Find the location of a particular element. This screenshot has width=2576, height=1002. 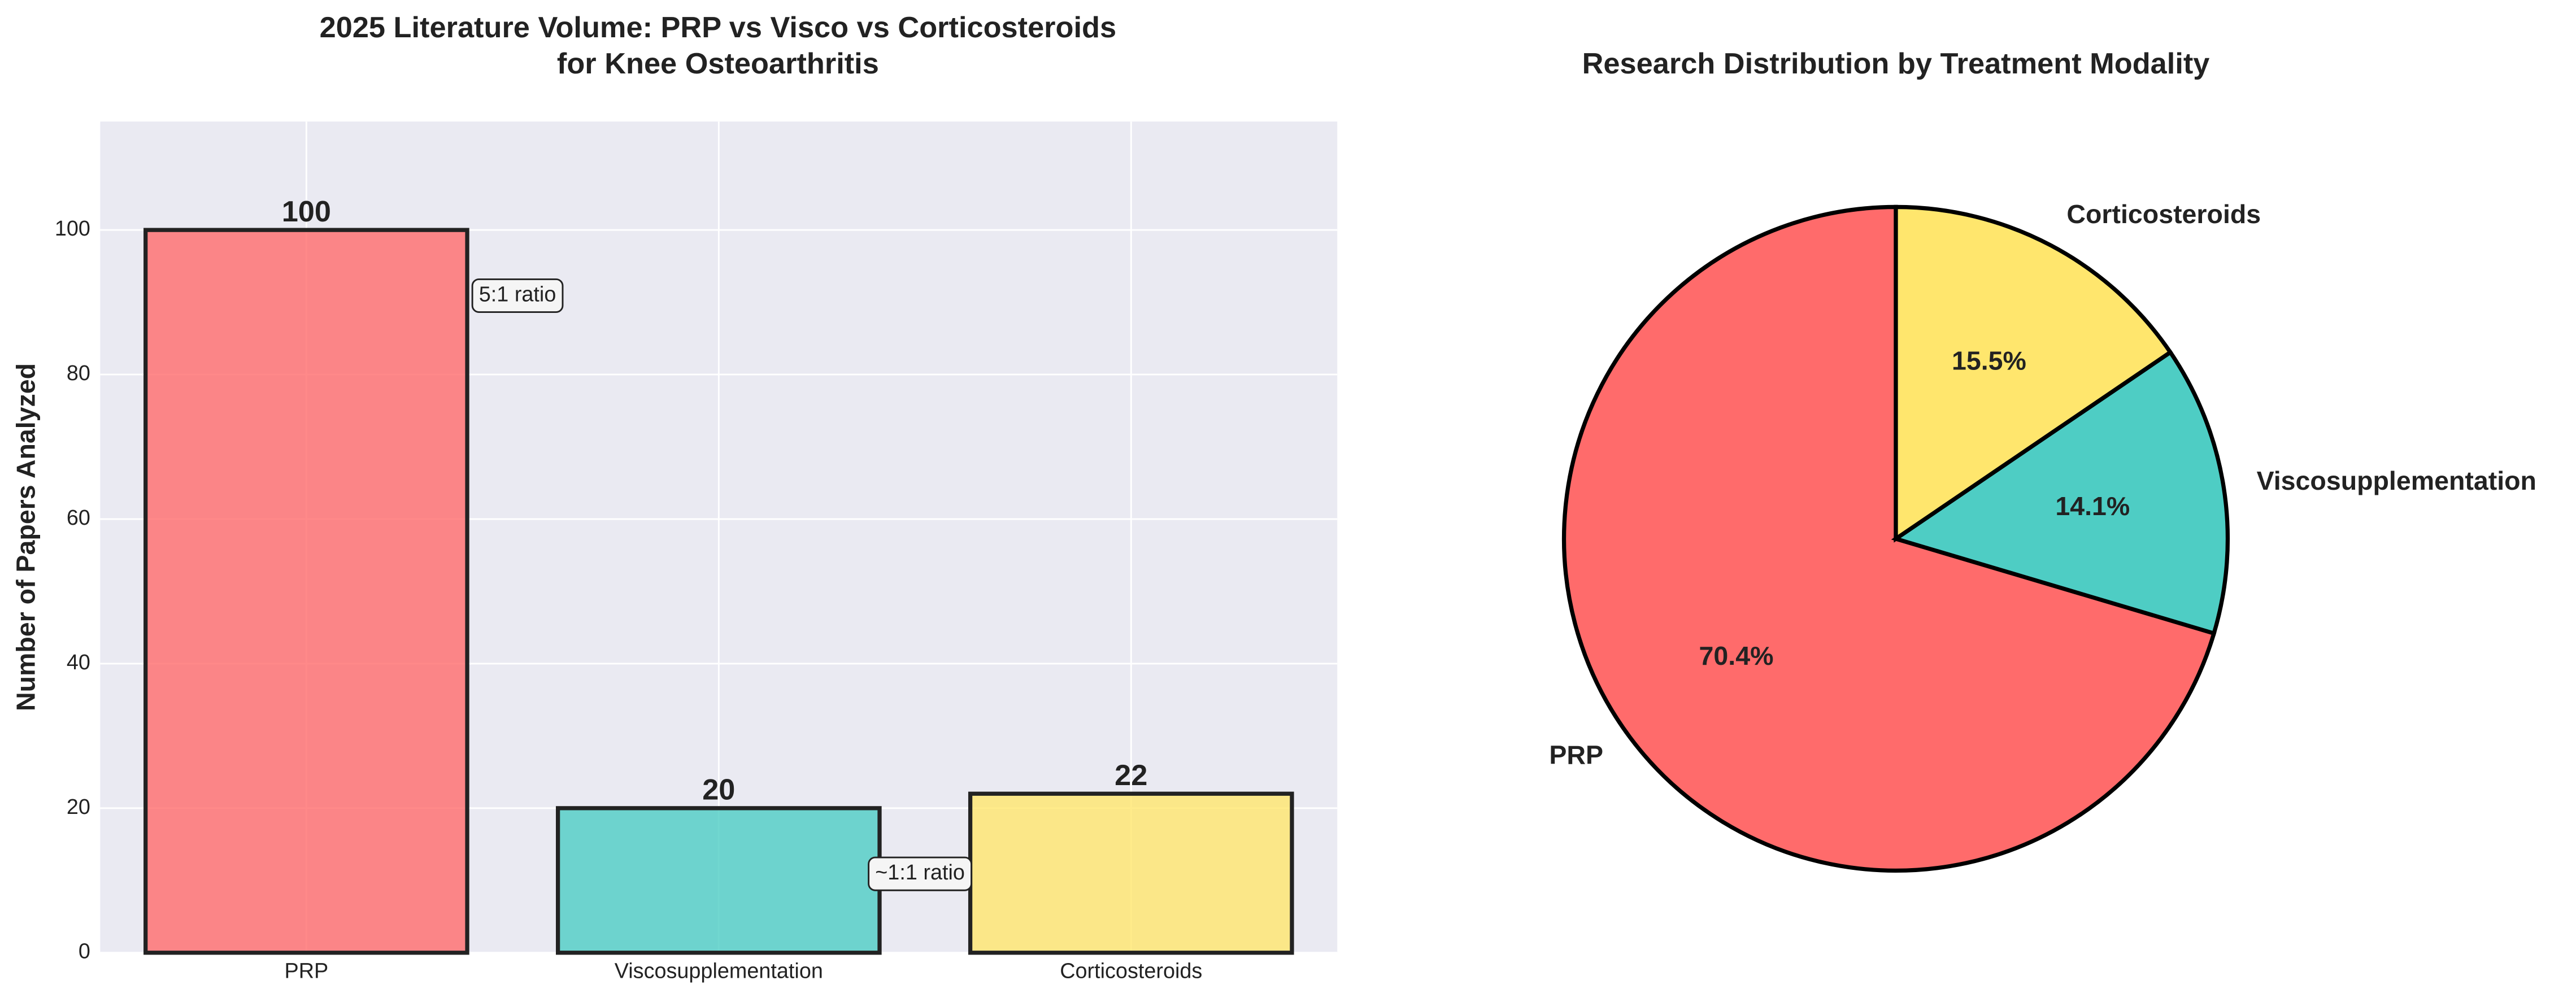

y-axis-label: Number of Papers Analyzed is located at coordinates (26, 537).